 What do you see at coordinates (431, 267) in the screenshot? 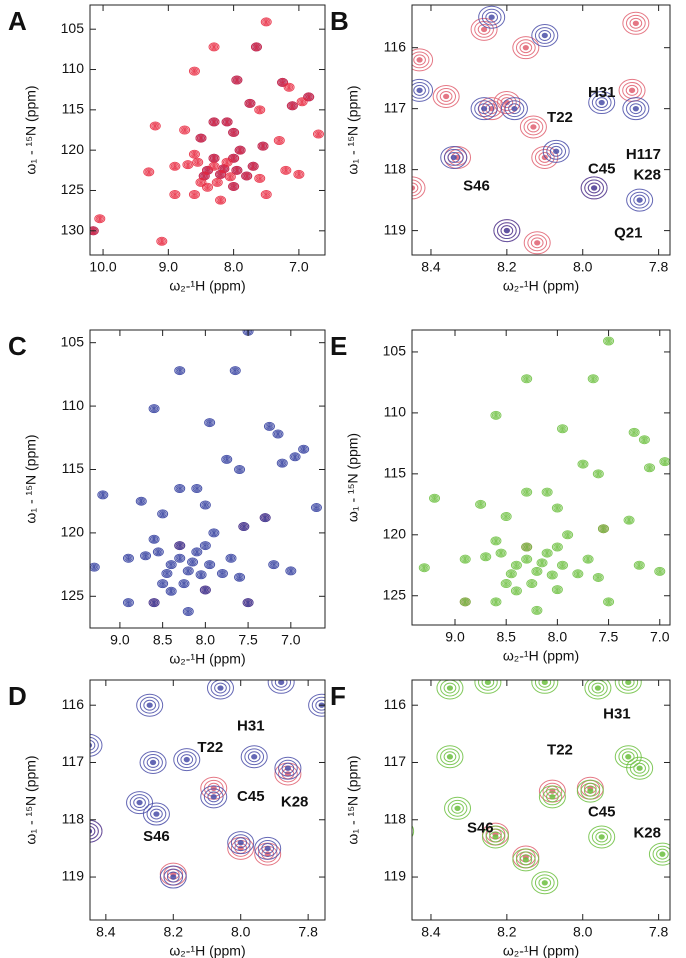
I see `x-tick-label: 8.4` at bounding box center [431, 267].